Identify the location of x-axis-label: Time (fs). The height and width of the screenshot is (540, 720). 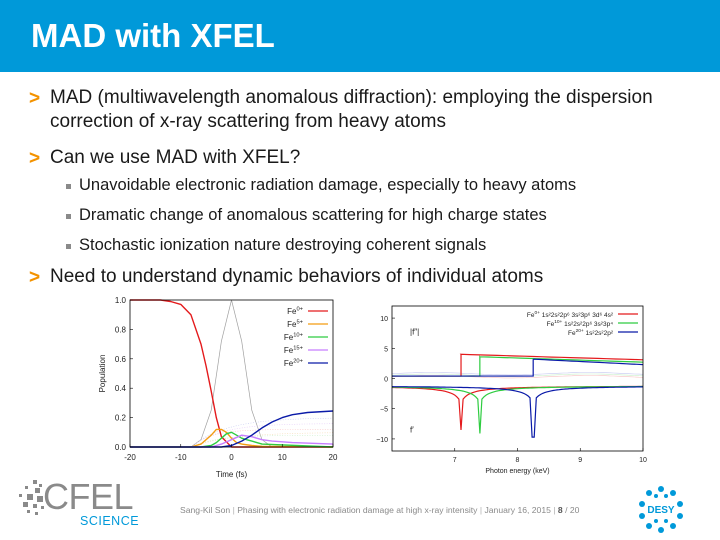
(232, 474).